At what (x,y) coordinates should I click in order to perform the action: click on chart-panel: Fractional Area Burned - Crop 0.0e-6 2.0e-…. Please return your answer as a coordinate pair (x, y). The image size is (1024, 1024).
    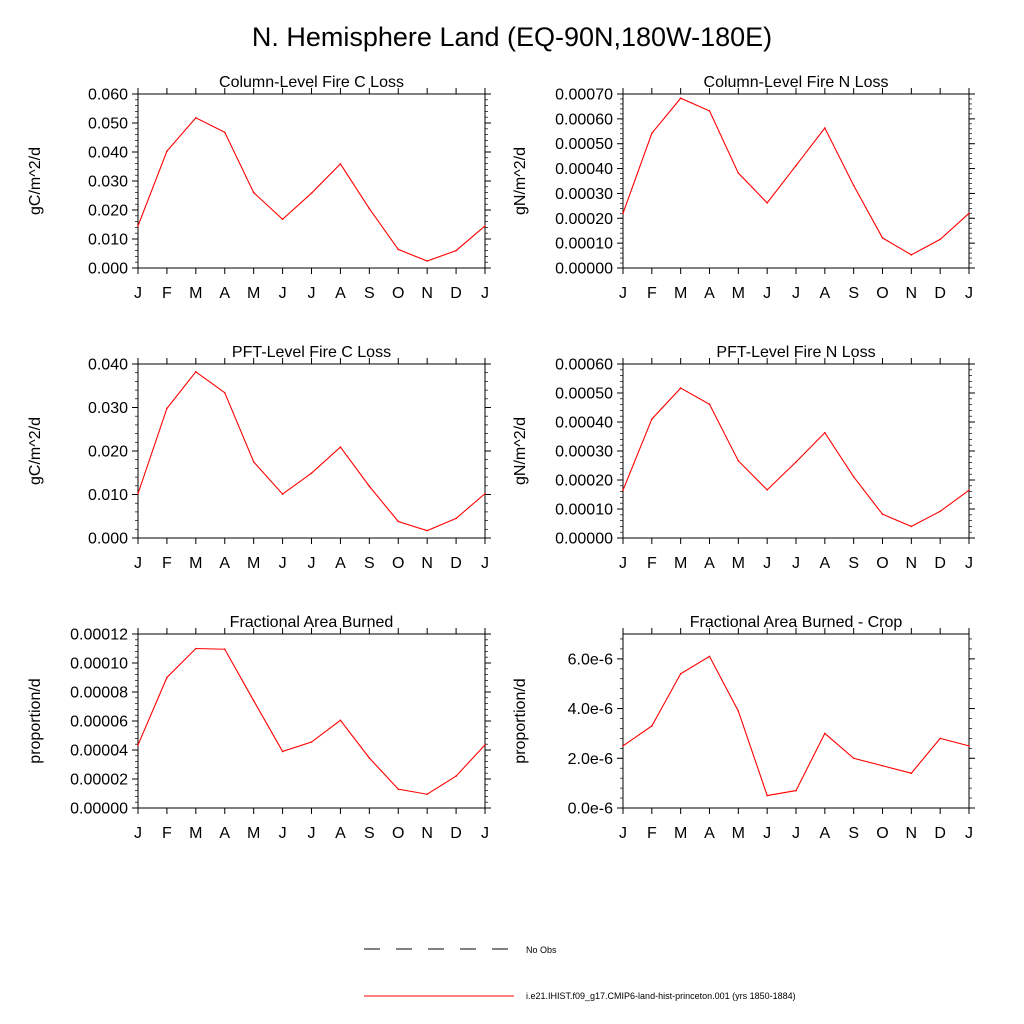
    Looking at the image, I should click on (743, 728).